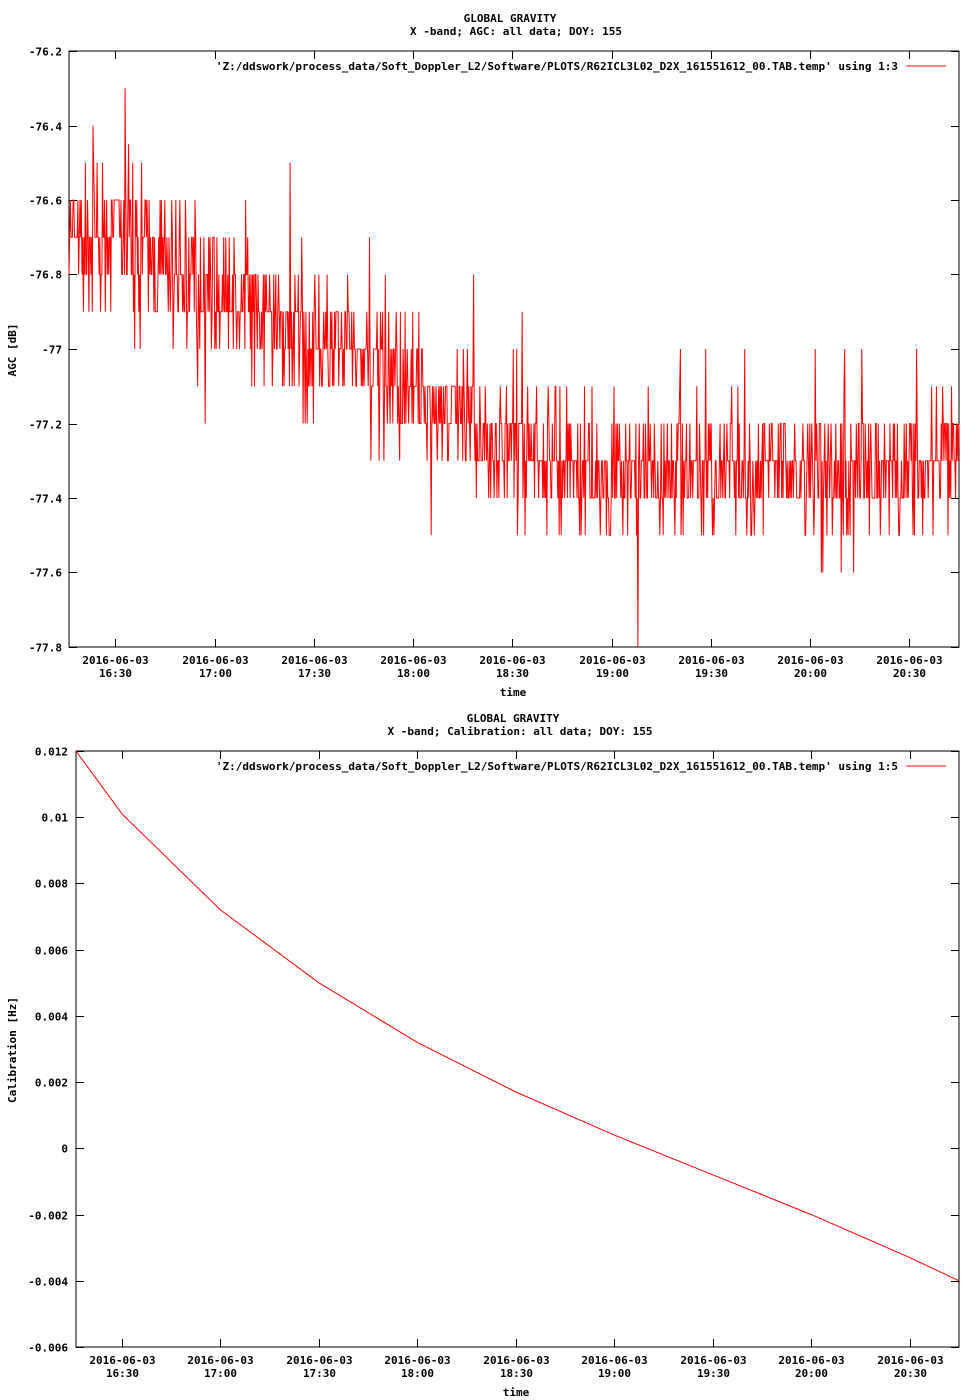 The height and width of the screenshot is (1400, 980). What do you see at coordinates (51, 1017) in the screenshot?
I see `y-tick-label: 0.004` at bounding box center [51, 1017].